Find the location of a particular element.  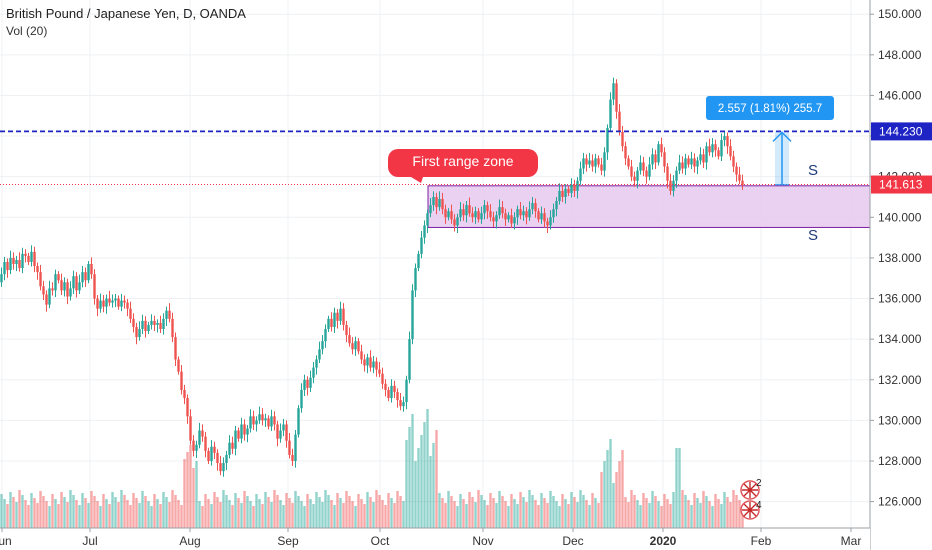

price-axis is located at coordinates (901, 275).